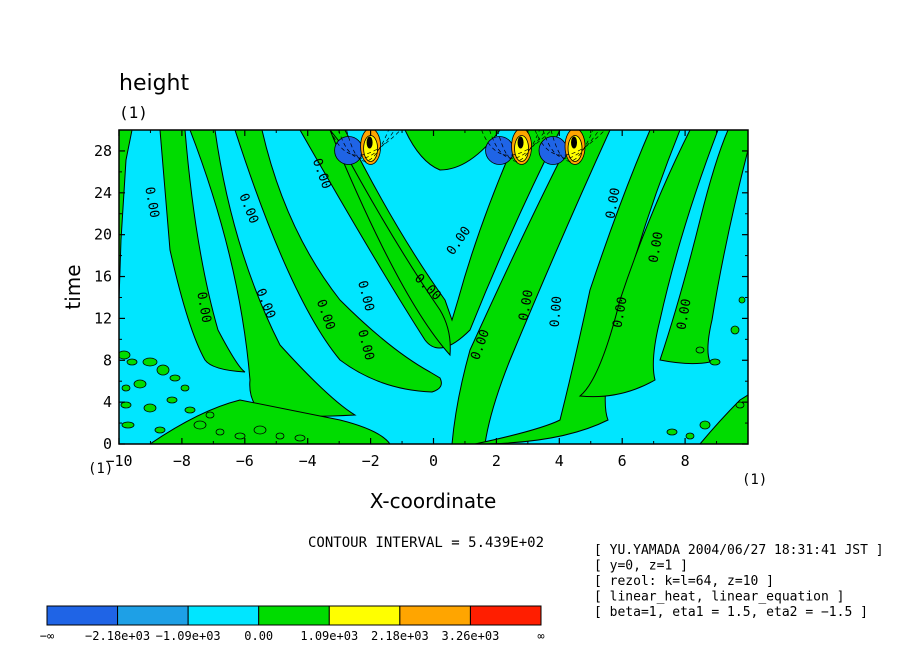 The height and width of the screenshot is (654, 904). I want to click on y-tick-label: 16, so click(103, 277).